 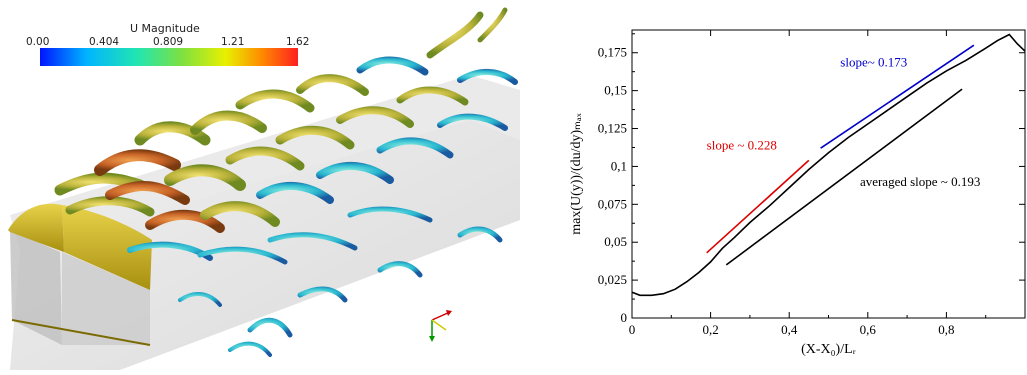 What do you see at coordinates (104, 42) in the screenshot?
I see `colorbar-tick: 0.404` at bounding box center [104, 42].